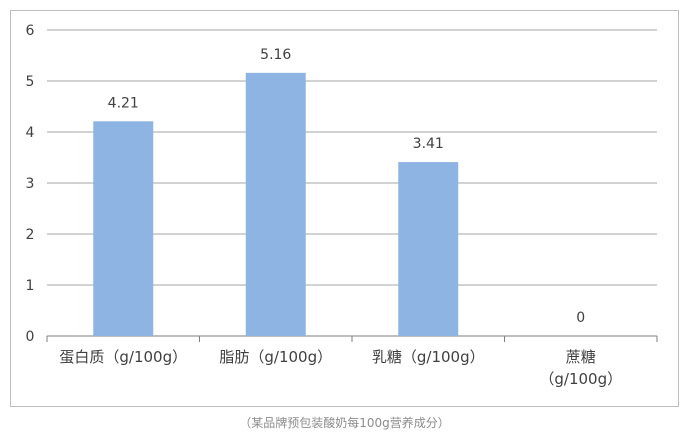 The height and width of the screenshot is (447, 689). What do you see at coordinates (30, 337) in the screenshot?
I see `y-tick-label: 0` at bounding box center [30, 337].